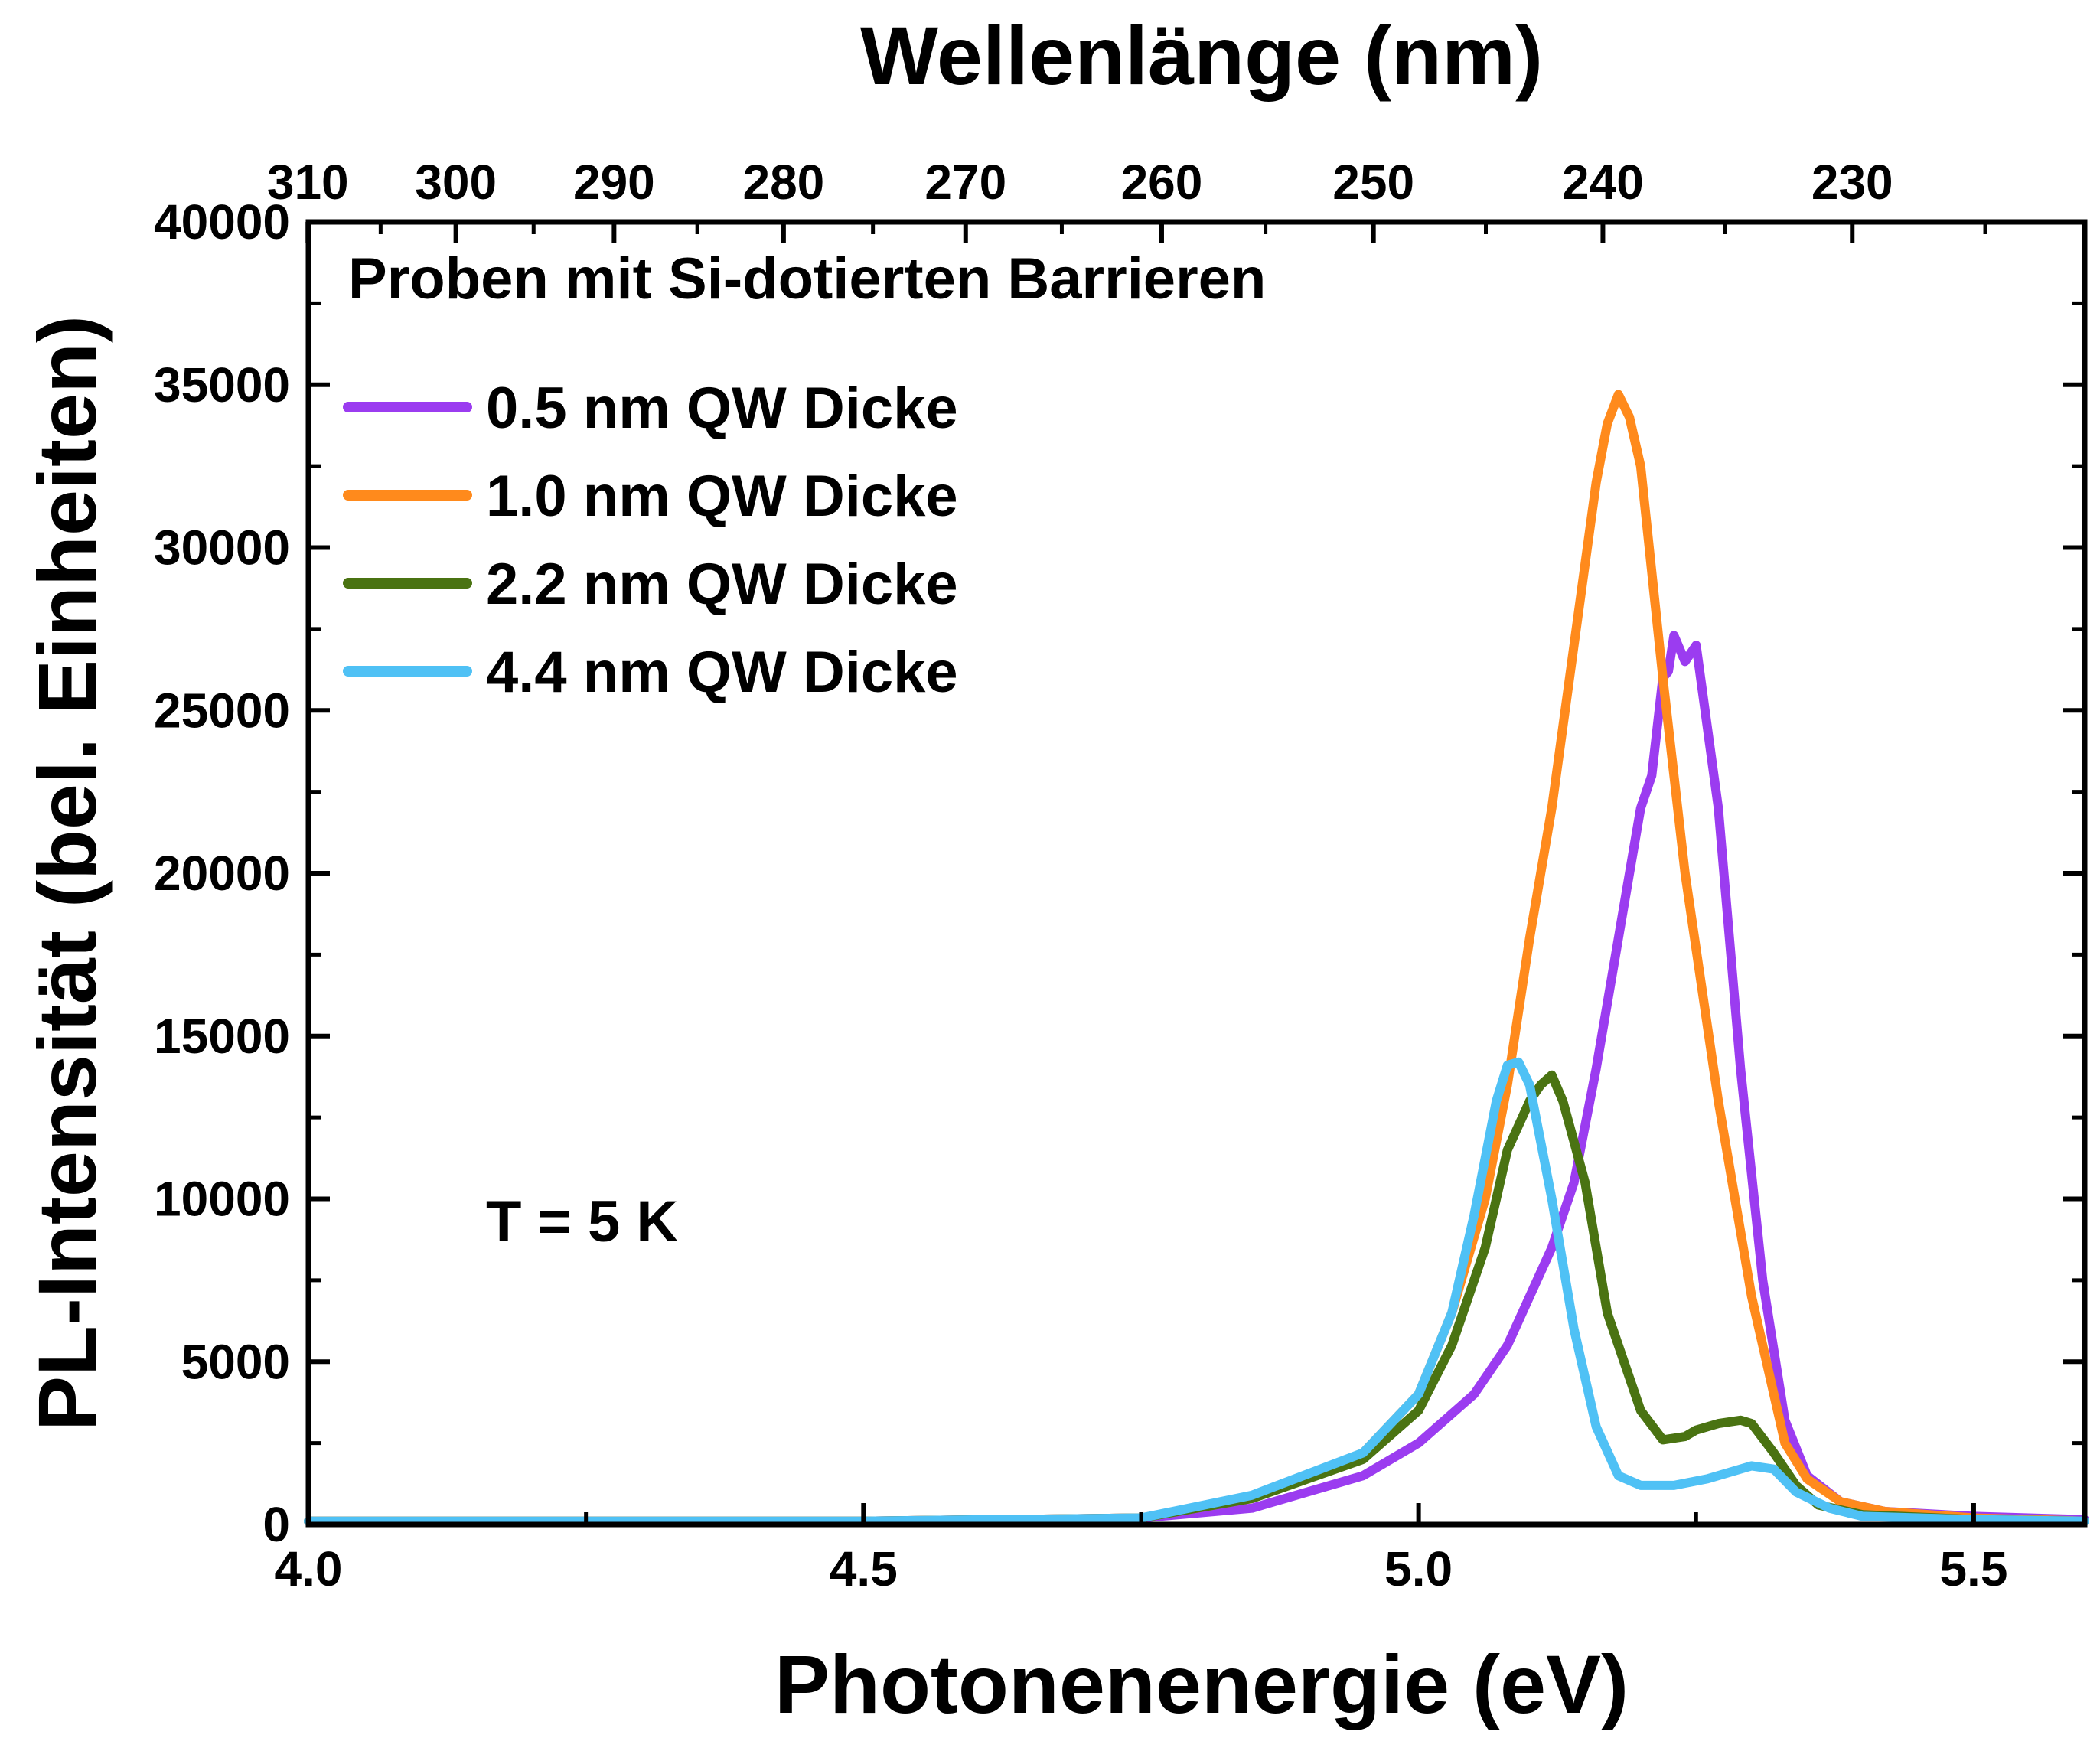 The width and height of the screenshot is (2100, 1738). I want to click on legend-label-1: 0.5 nm QW Dicke, so click(722, 408).